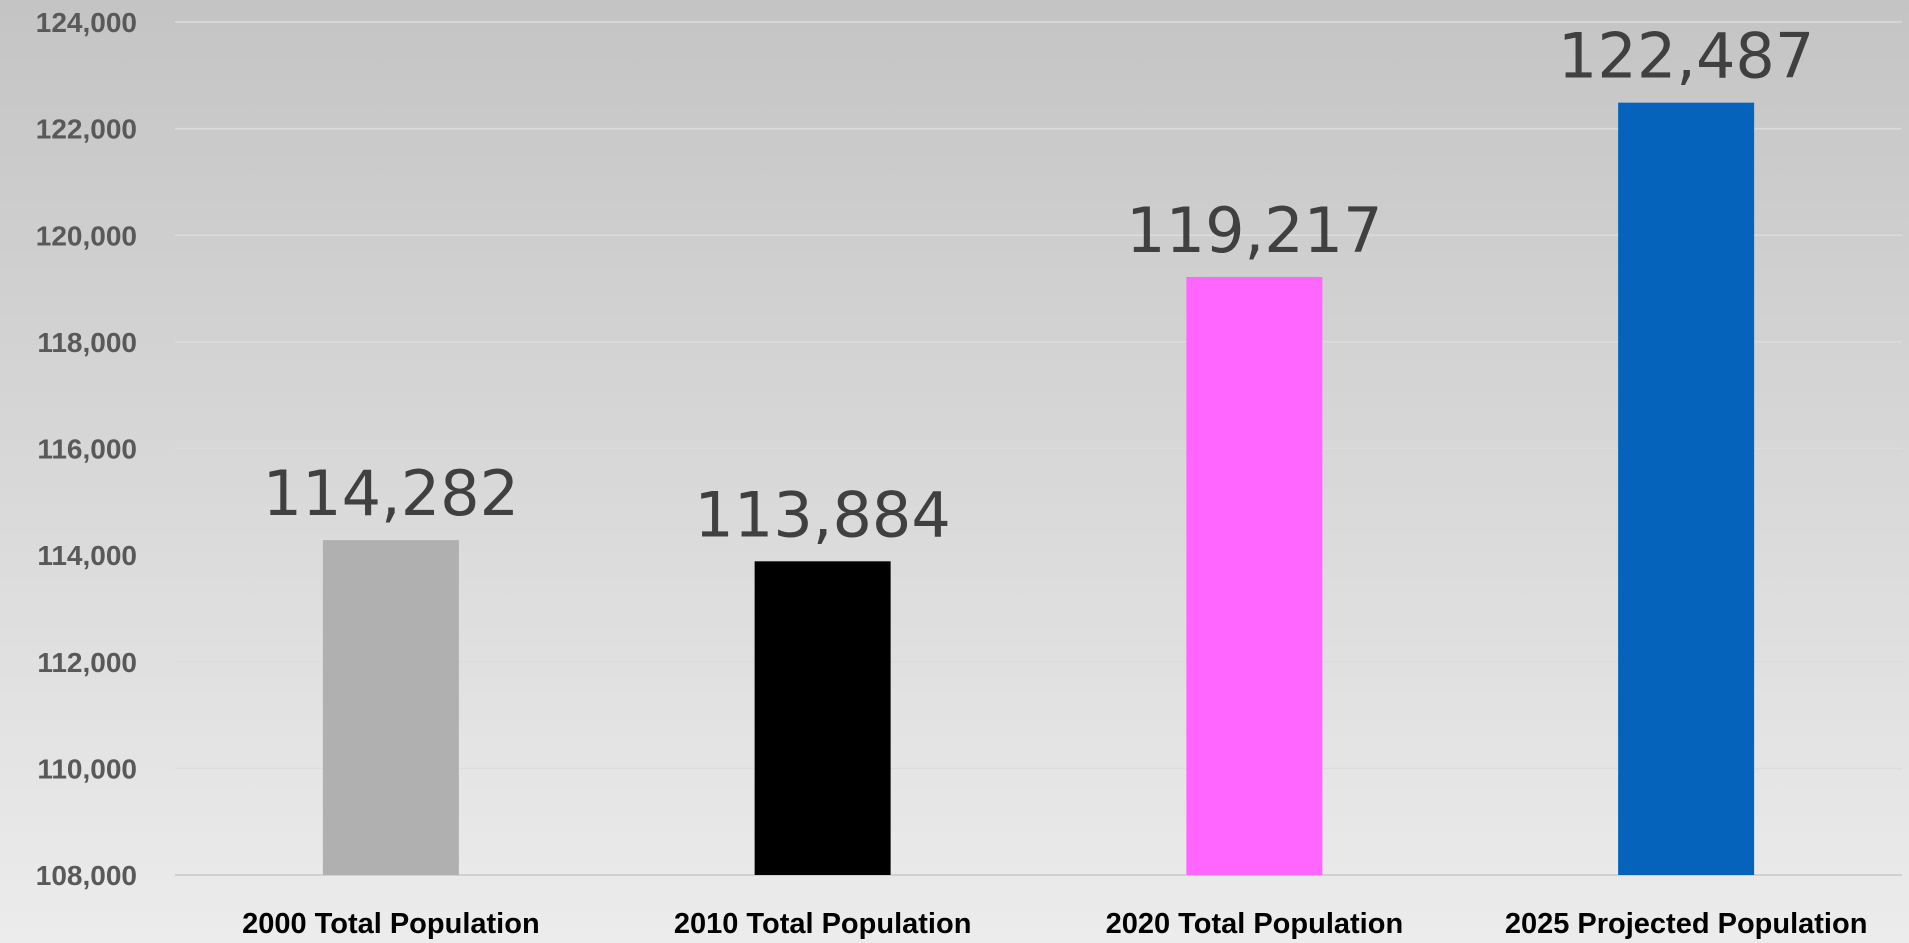 This screenshot has height=943, width=1909. What do you see at coordinates (86, 875) in the screenshot?
I see `y-tick-label: 108,000` at bounding box center [86, 875].